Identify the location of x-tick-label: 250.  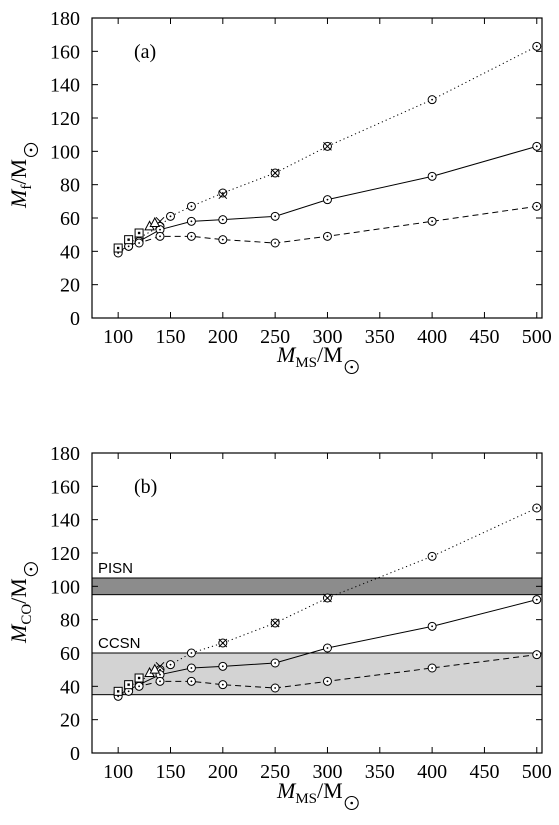
(275, 772).